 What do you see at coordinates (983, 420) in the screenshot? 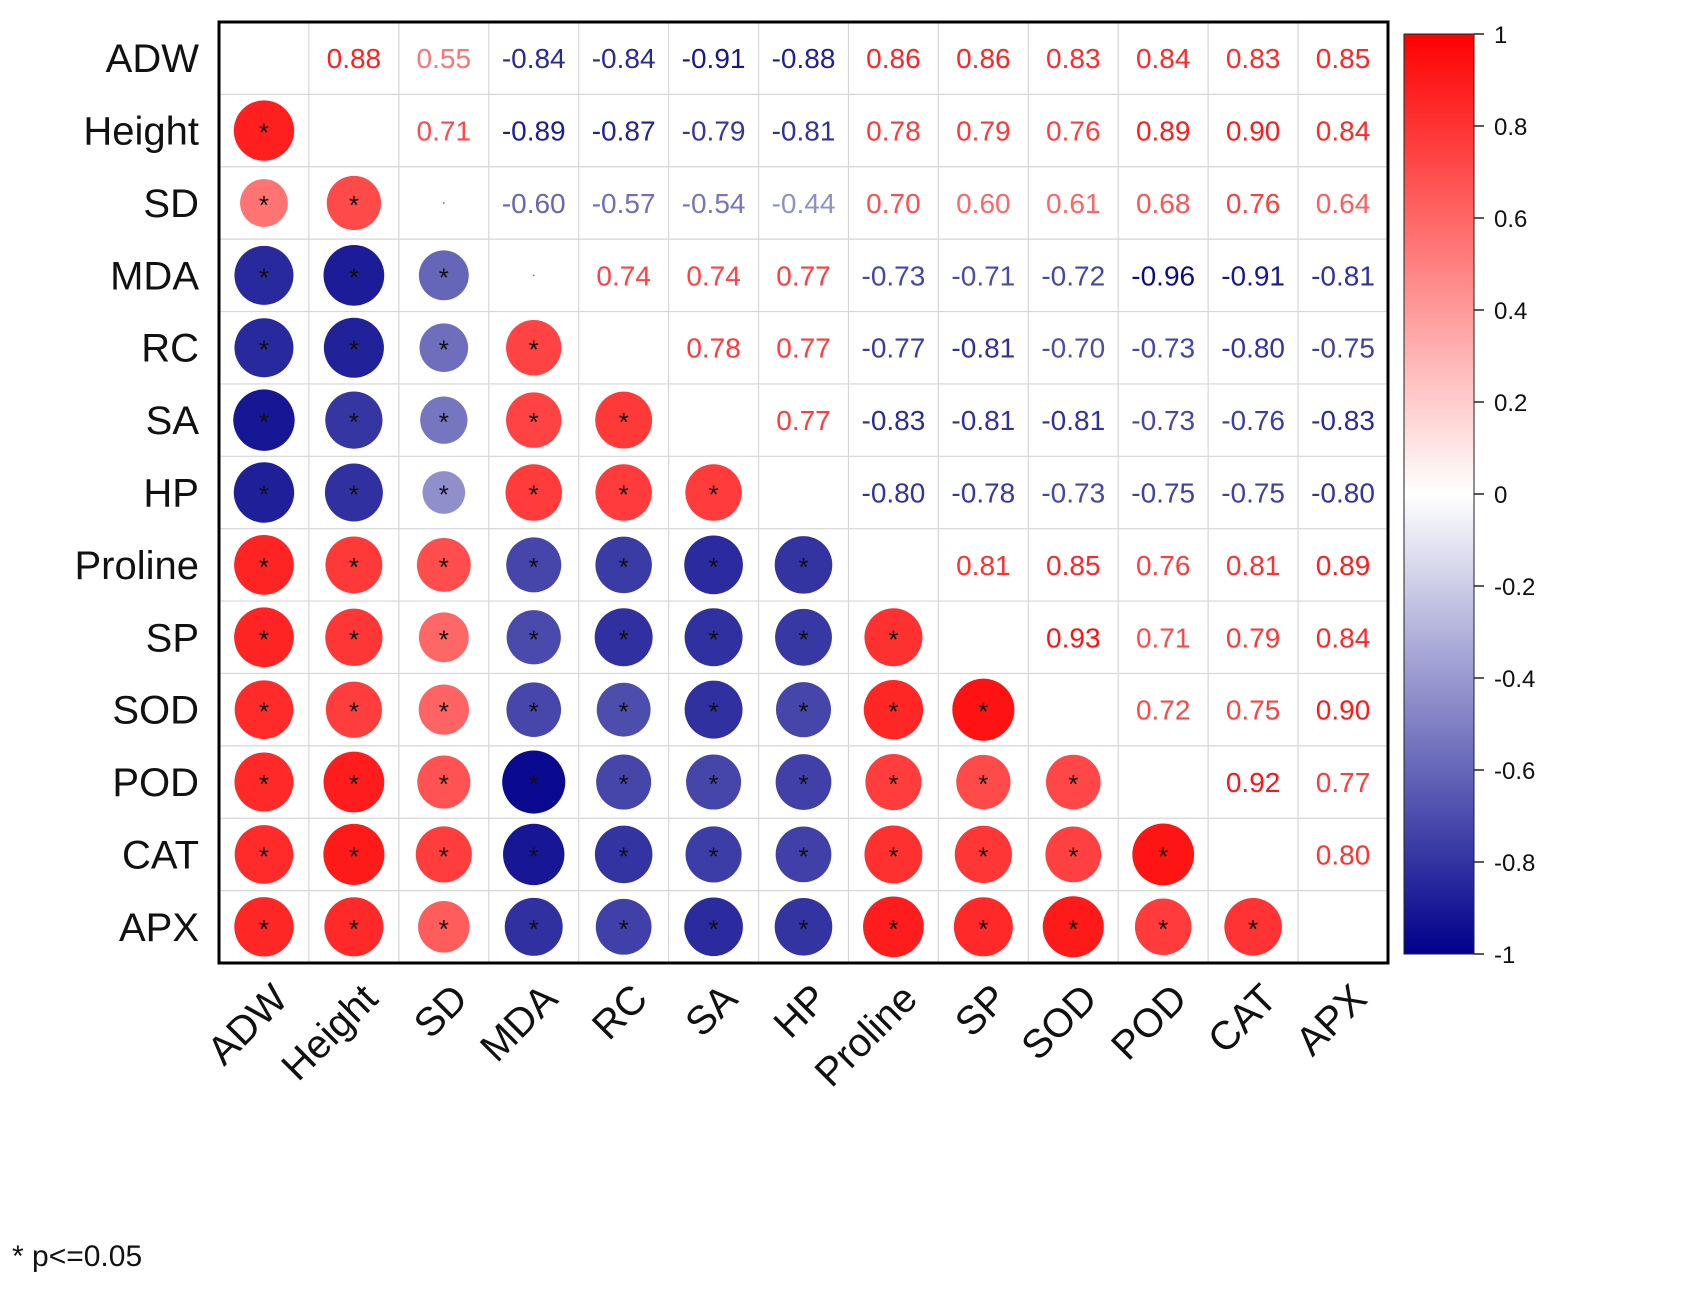
I see `corr-value-SA-SP: -0.81` at bounding box center [983, 420].